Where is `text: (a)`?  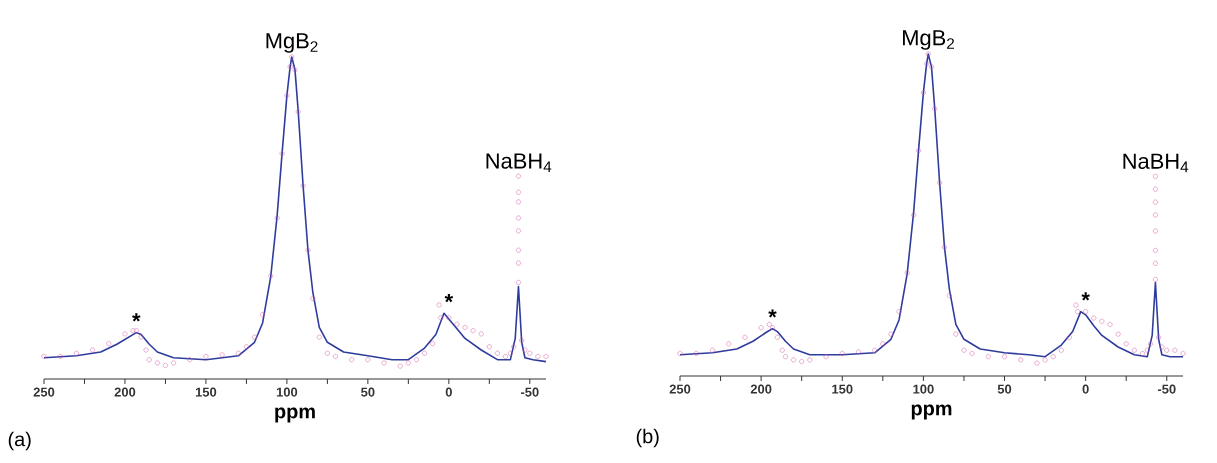
text: (a) is located at coordinates (19, 441).